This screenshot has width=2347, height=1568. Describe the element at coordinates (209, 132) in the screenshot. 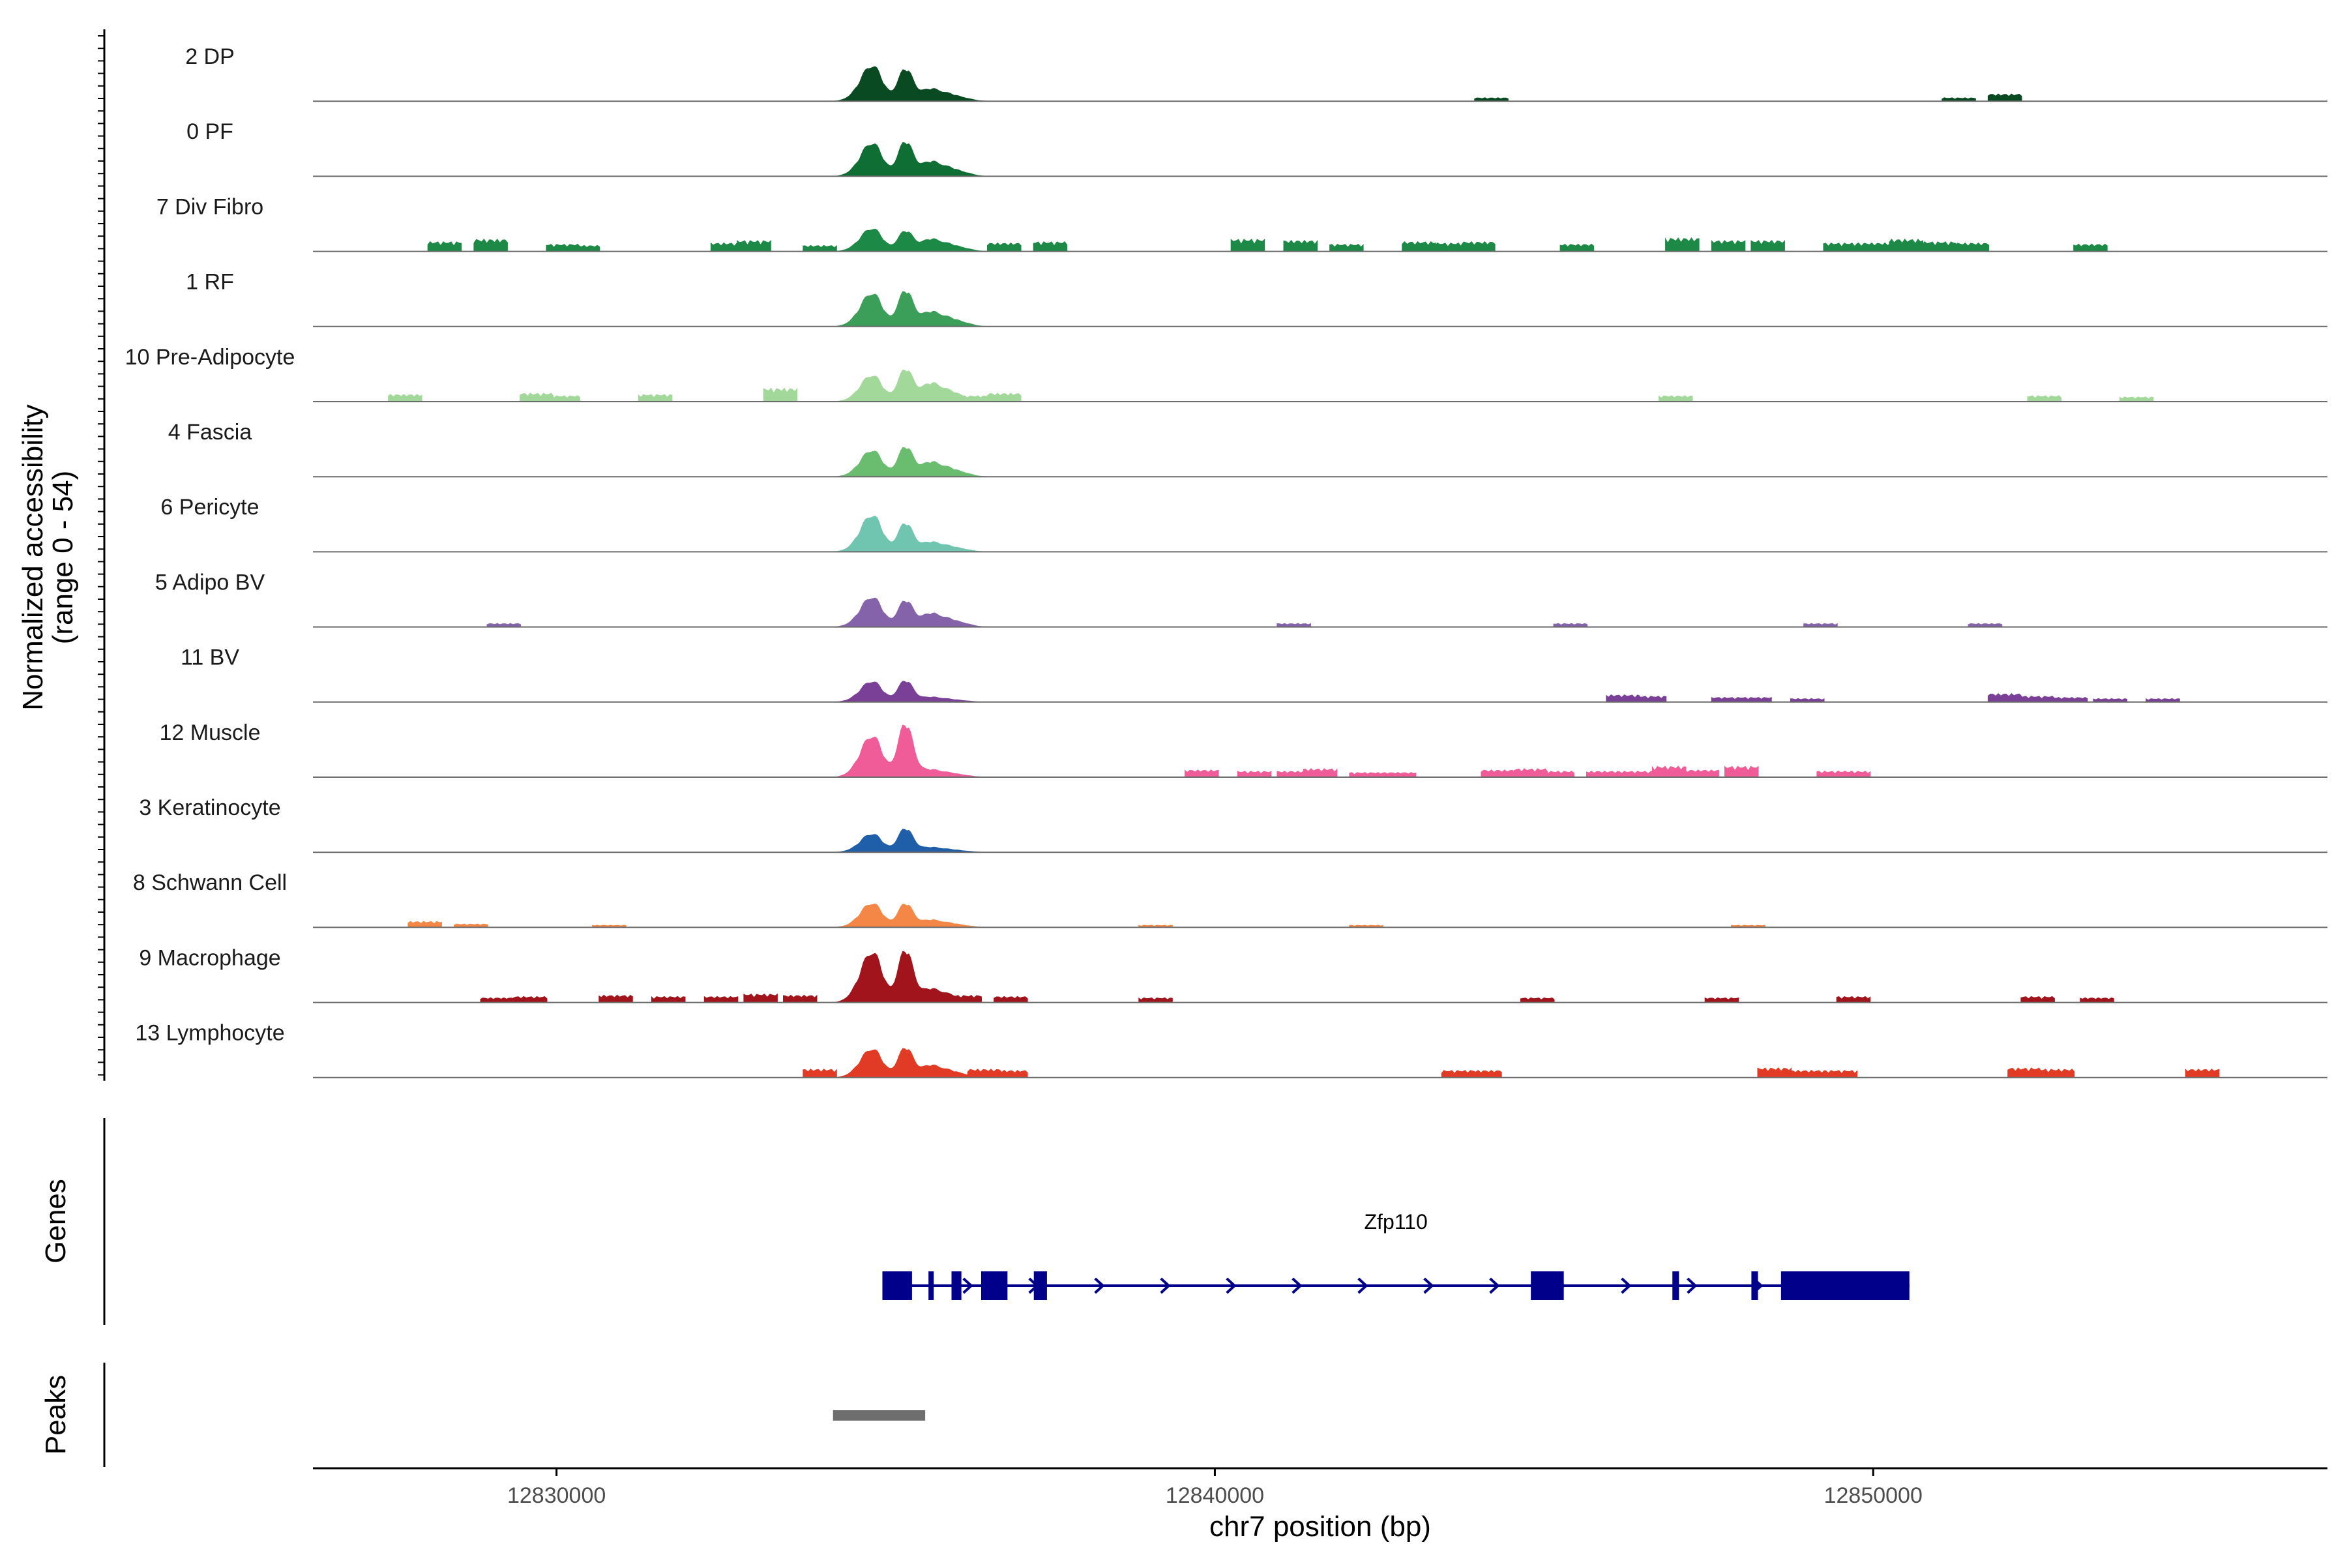

I see `track-label: 0 PF` at that location.